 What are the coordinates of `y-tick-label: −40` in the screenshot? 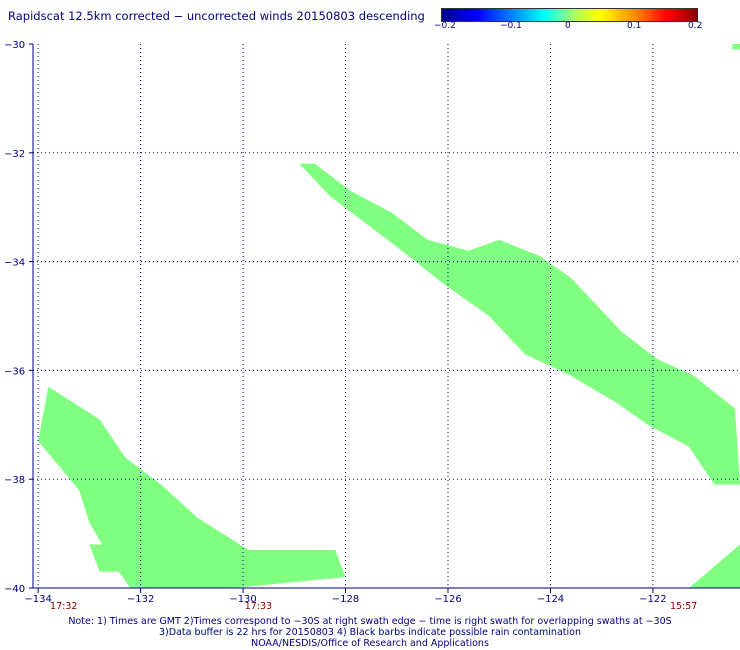 It's located at (14, 589).